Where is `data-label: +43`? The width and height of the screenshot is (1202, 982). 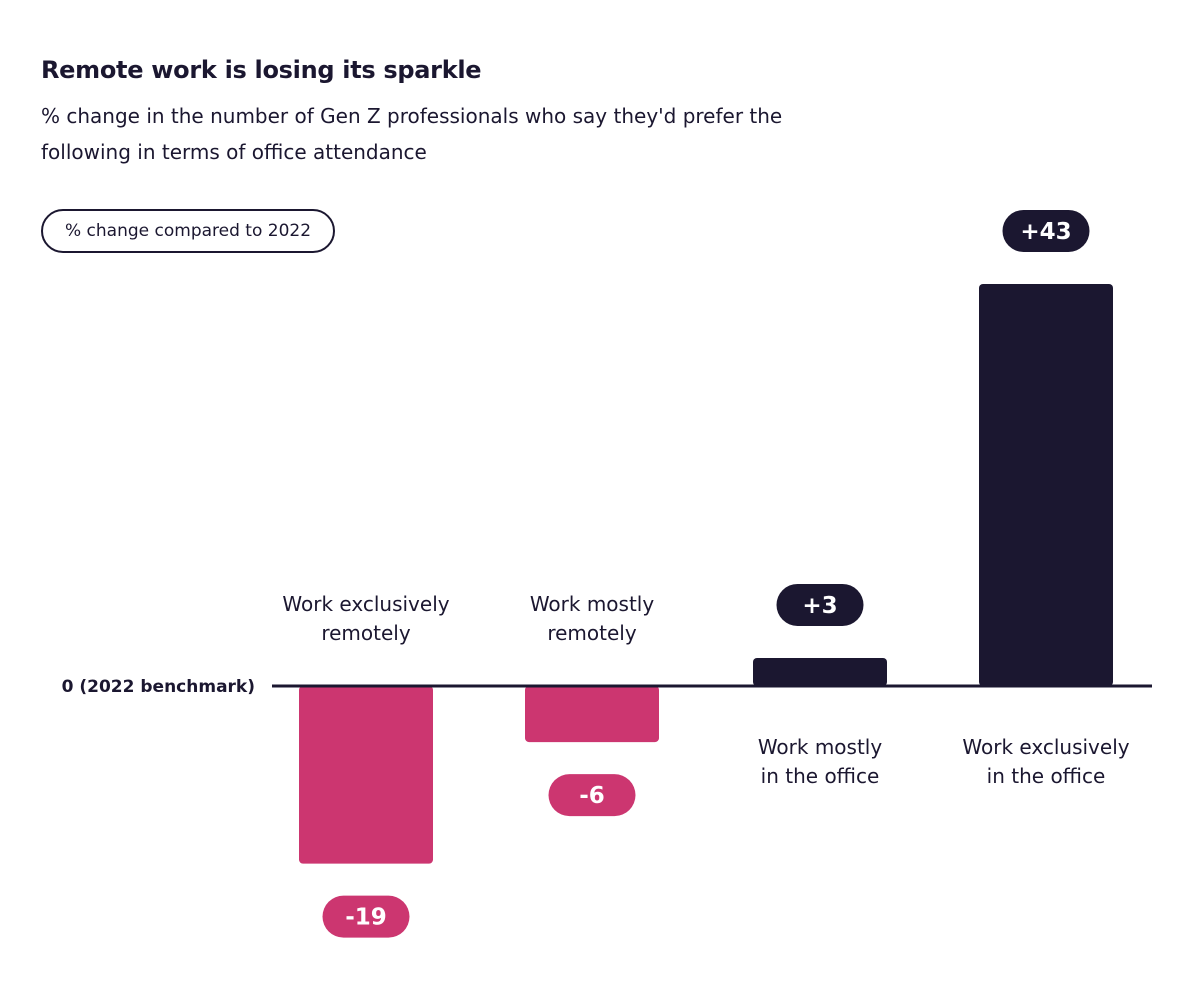
data-label: +43 is located at coordinates (1045, 232).